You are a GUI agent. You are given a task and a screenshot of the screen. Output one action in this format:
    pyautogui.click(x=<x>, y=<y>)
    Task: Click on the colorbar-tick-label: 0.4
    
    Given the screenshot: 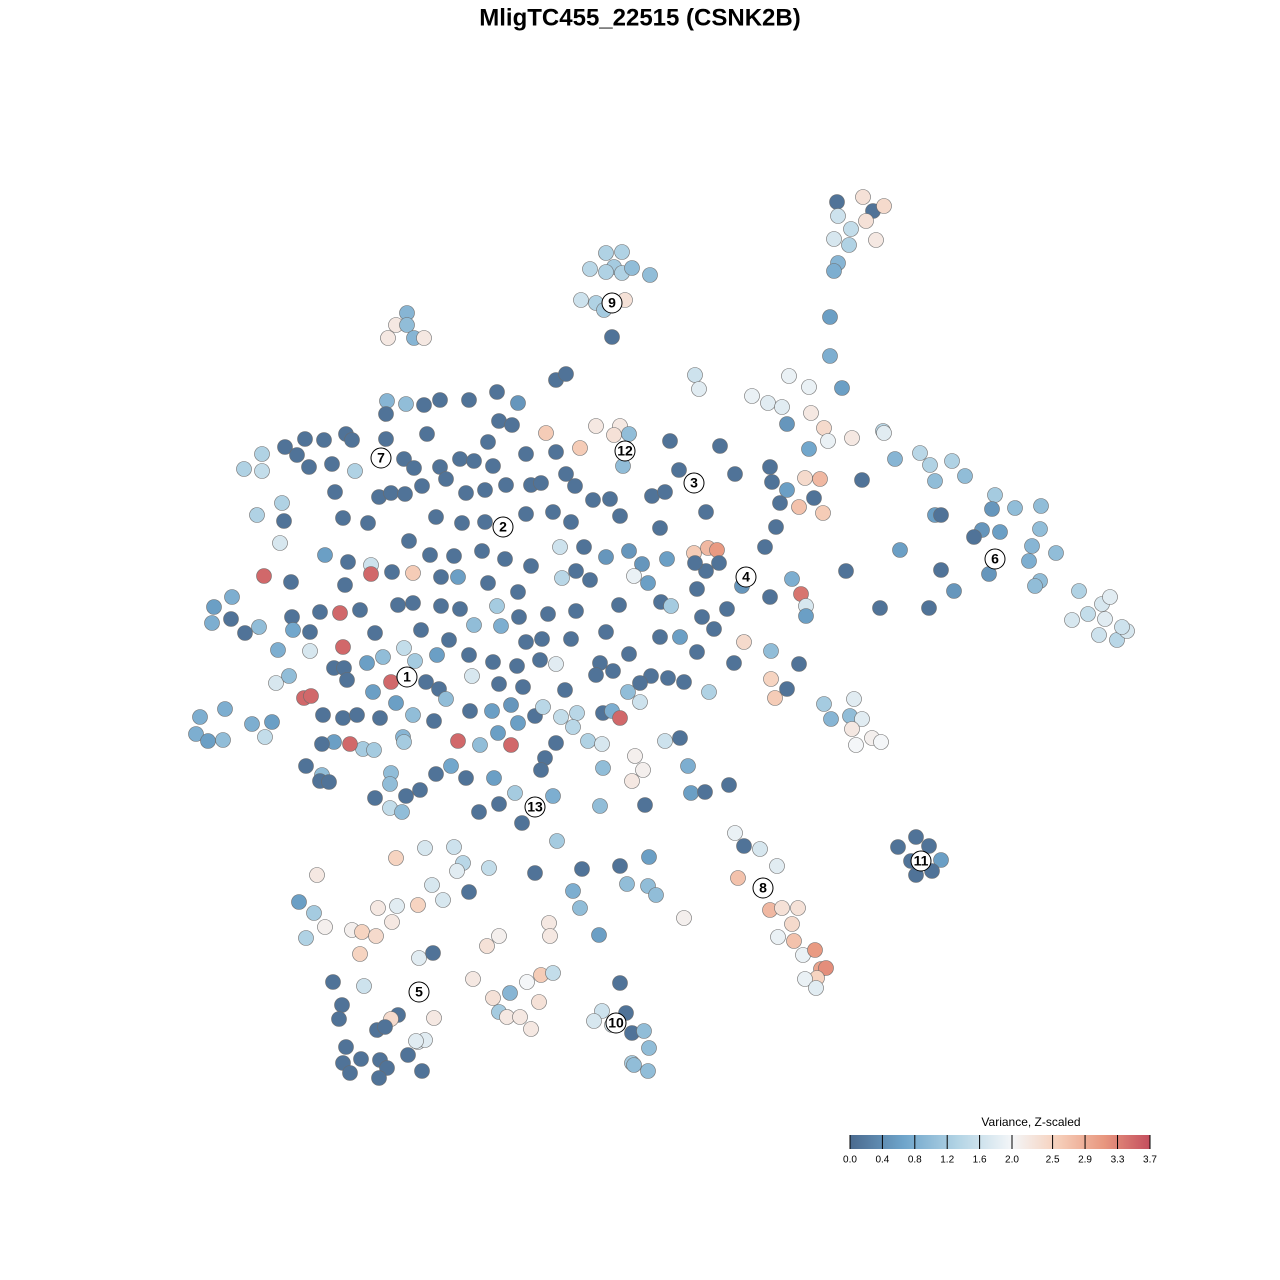 What is the action you would take?
    pyautogui.click(x=882, y=1160)
    